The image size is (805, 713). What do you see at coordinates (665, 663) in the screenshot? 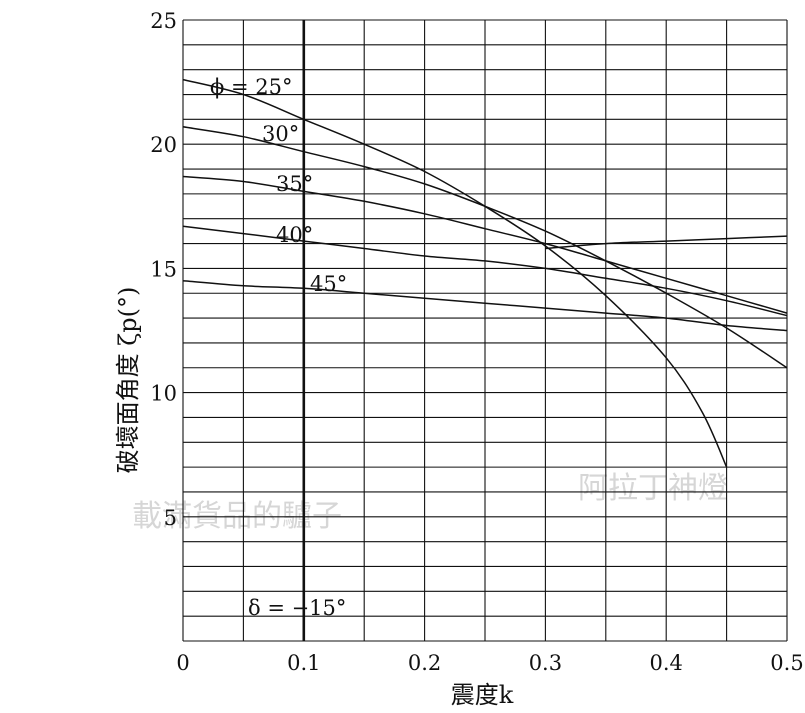
I see `x-tick-label: 0.4` at bounding box center [665, 663].